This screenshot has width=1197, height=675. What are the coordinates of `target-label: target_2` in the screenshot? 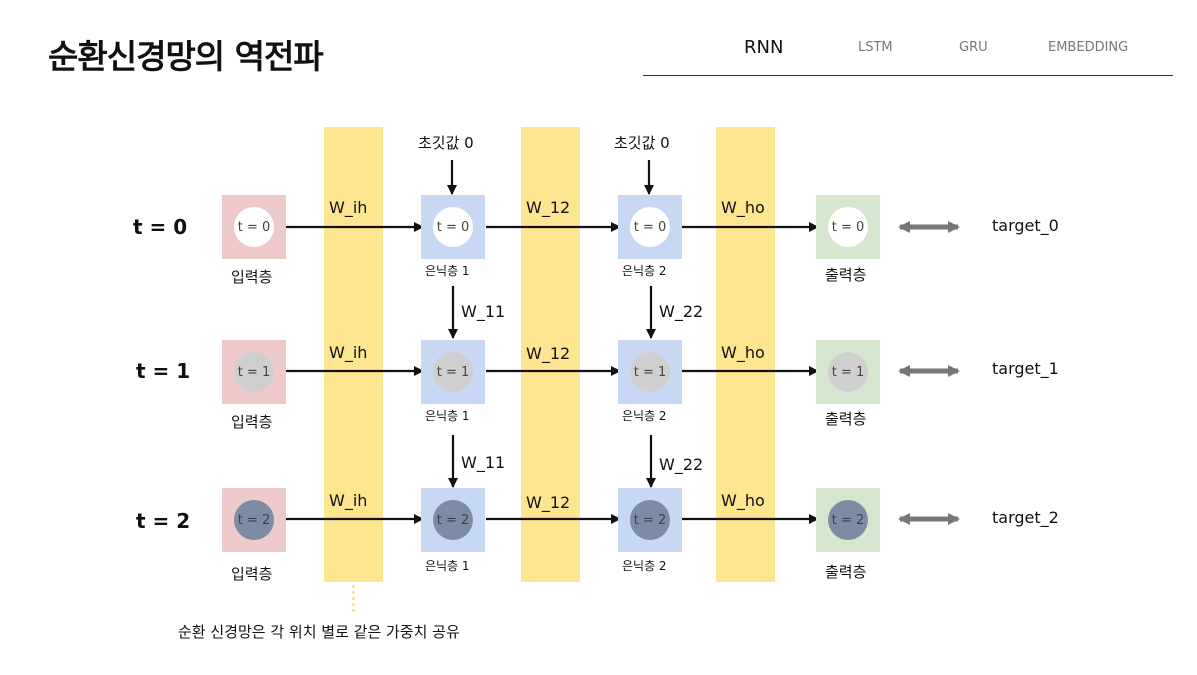 It's located at (1025, 517).